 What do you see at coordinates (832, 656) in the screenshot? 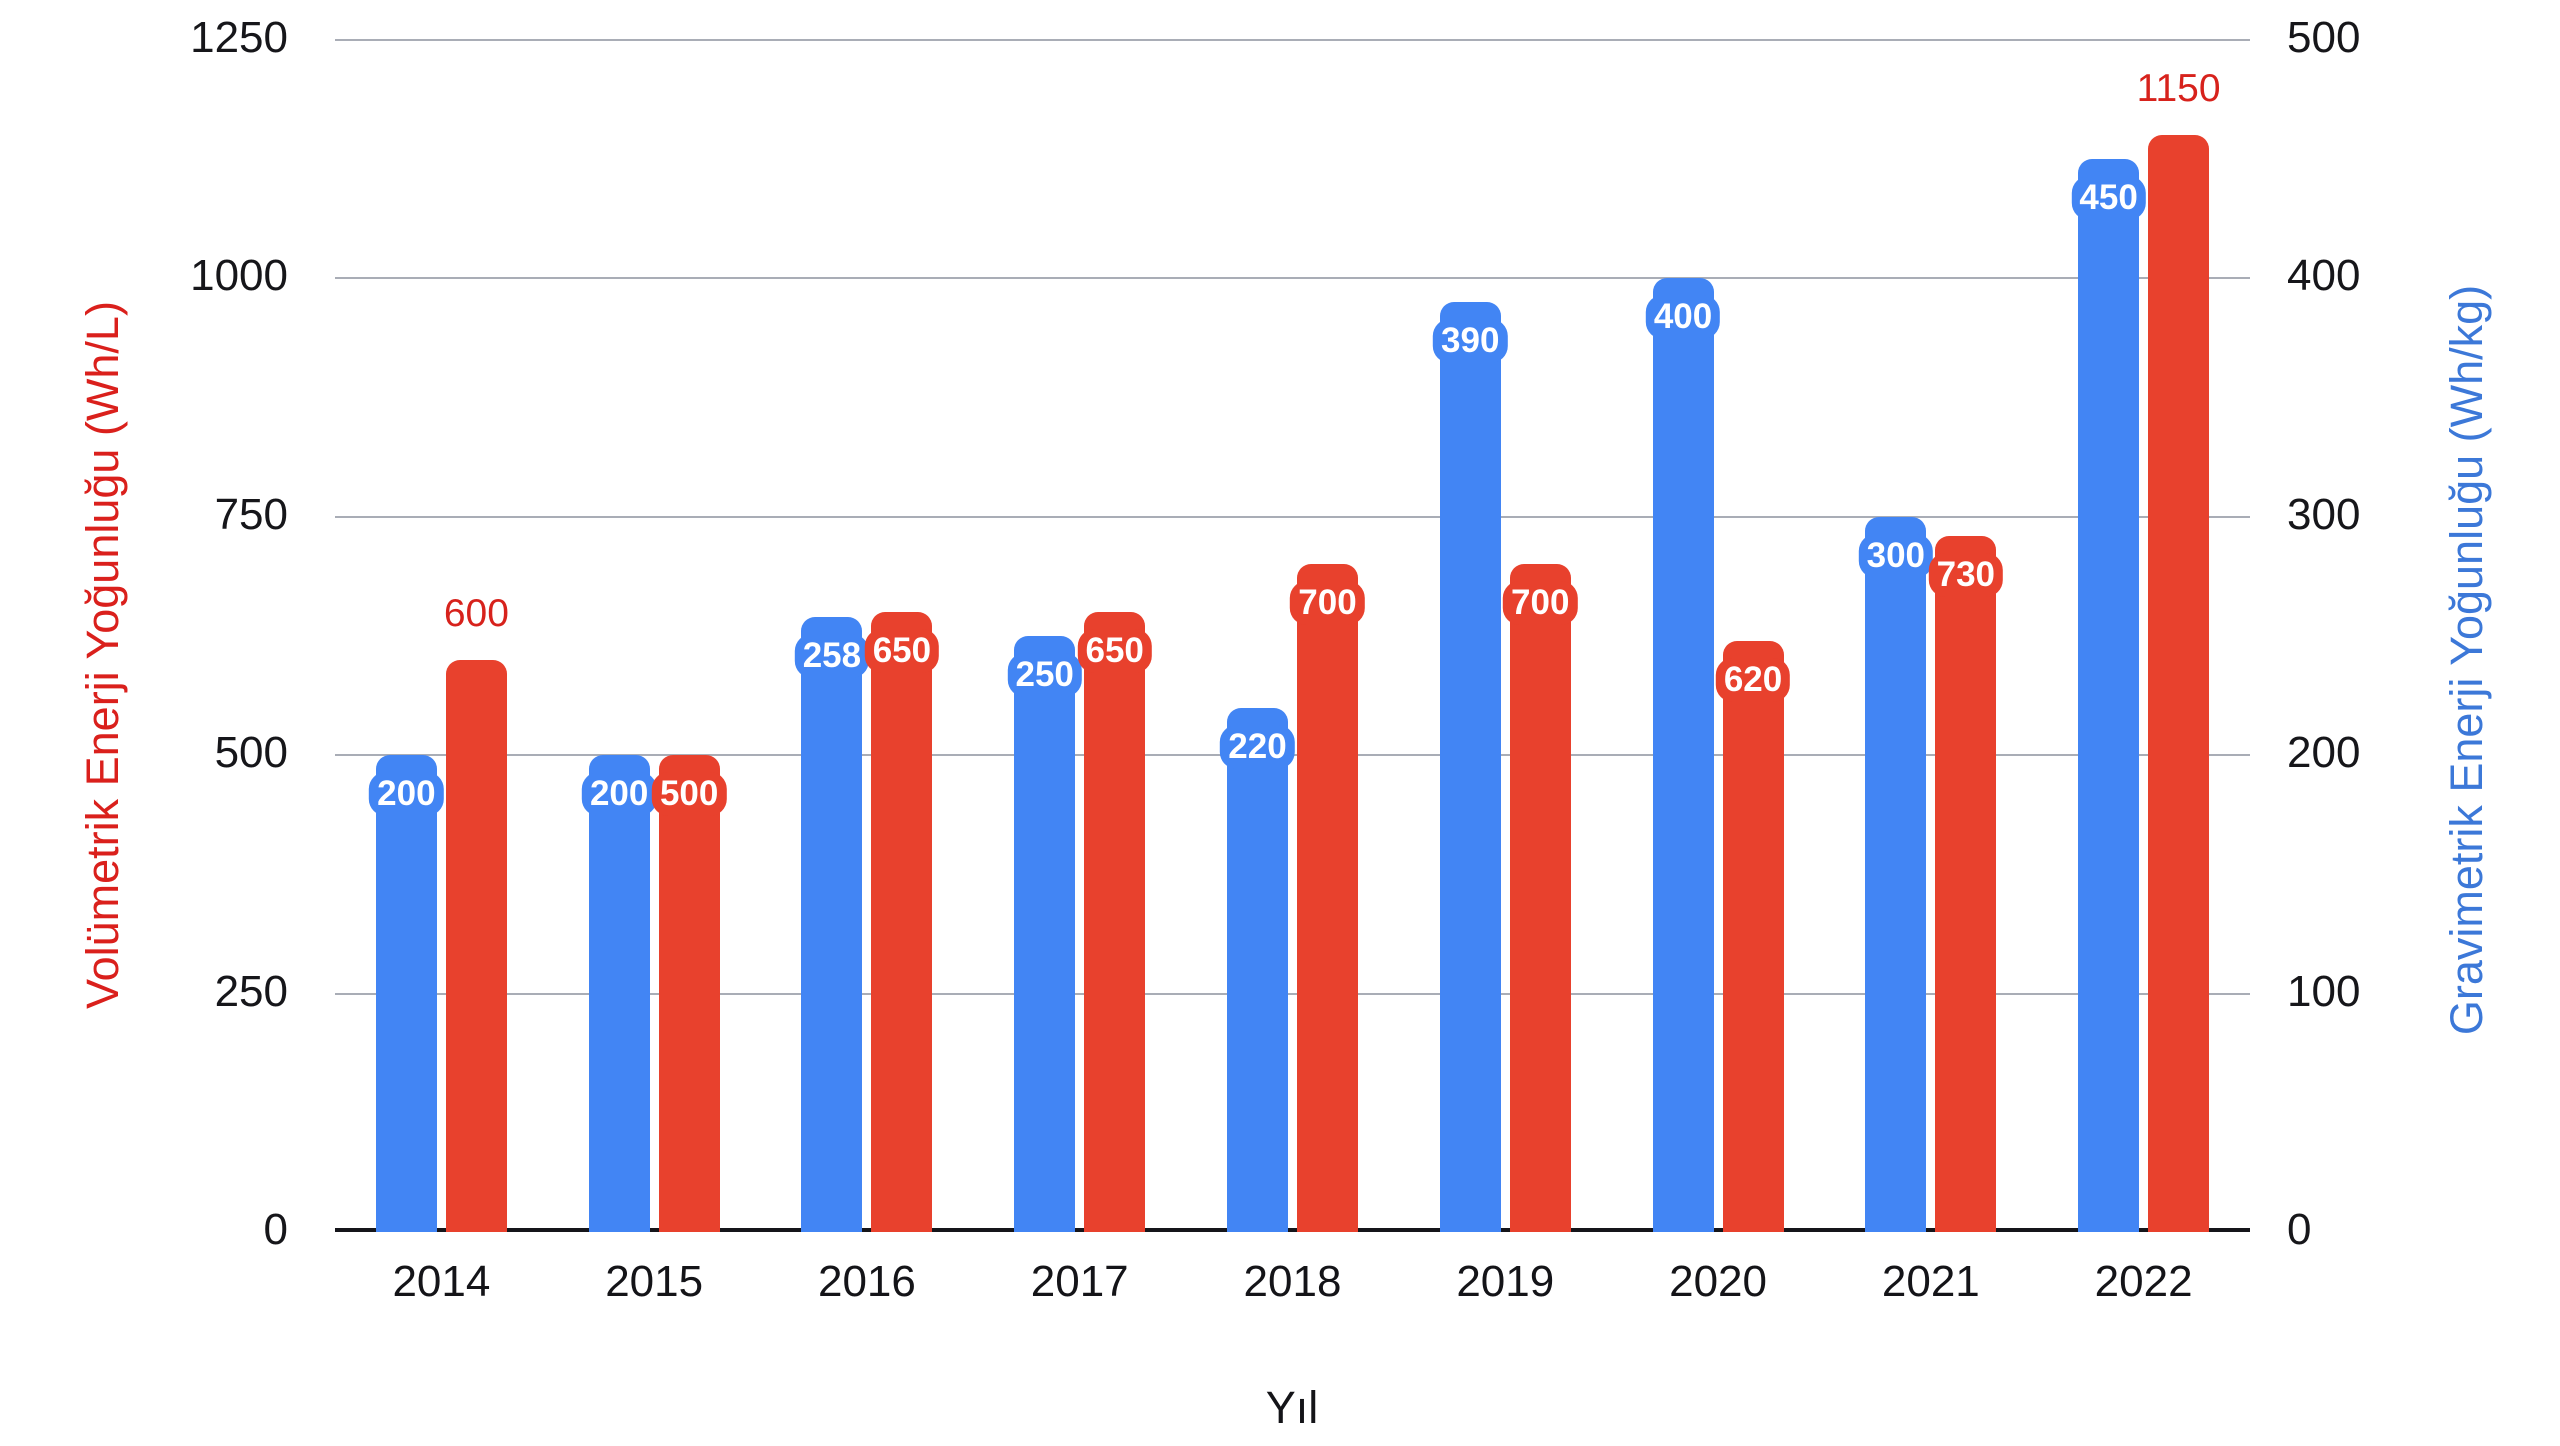
I see `gravimetric-value-label: 258` at bounding box center [832, 656].